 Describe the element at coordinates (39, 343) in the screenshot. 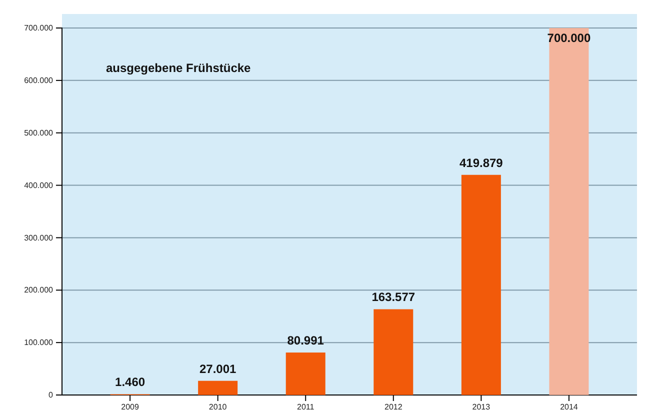

I see `y-tick-label: 100.000` at that location.